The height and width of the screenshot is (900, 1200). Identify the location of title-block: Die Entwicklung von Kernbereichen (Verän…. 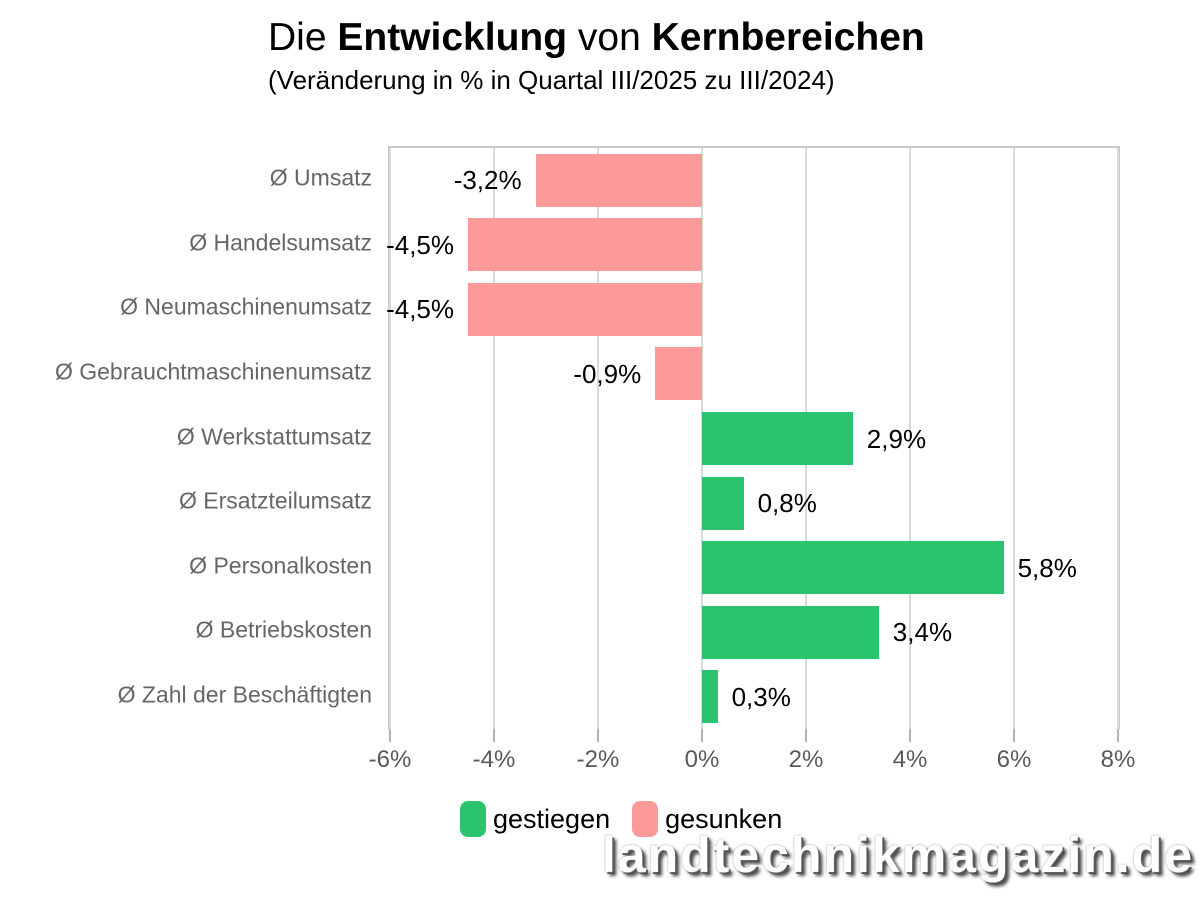
(596, 56).